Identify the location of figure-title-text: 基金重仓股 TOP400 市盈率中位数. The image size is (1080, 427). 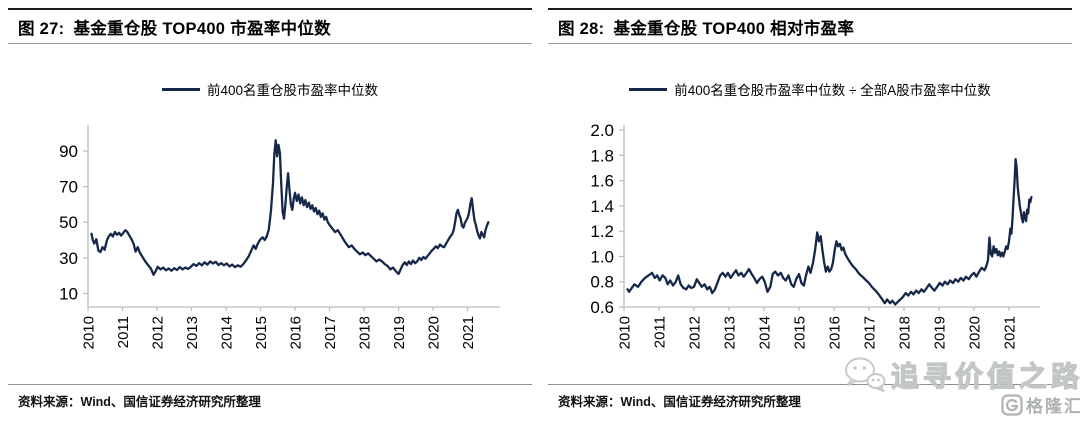
(202, 29).